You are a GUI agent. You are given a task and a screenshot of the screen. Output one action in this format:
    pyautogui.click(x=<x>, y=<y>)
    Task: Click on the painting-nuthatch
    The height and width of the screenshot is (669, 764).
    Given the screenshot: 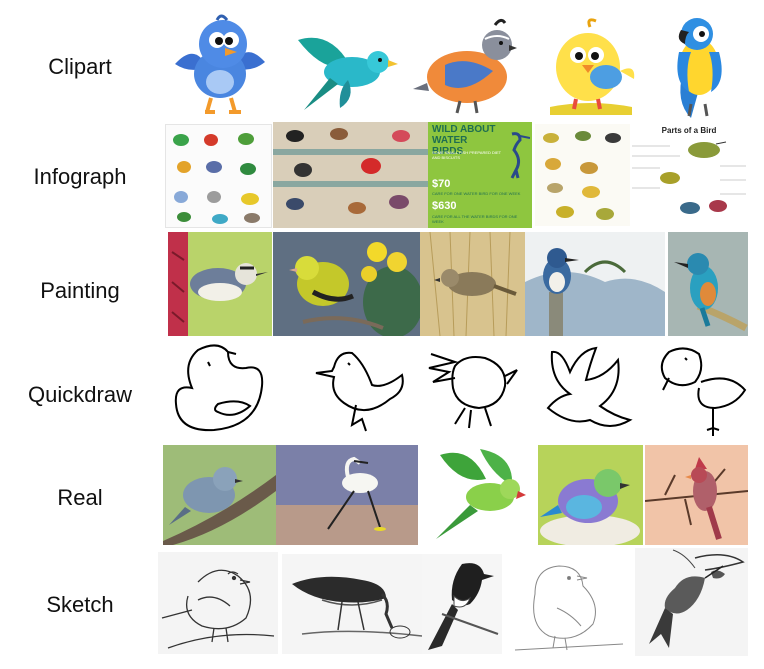 What is the action you would take?
    pyautogui.click(x=220, y=284)
    